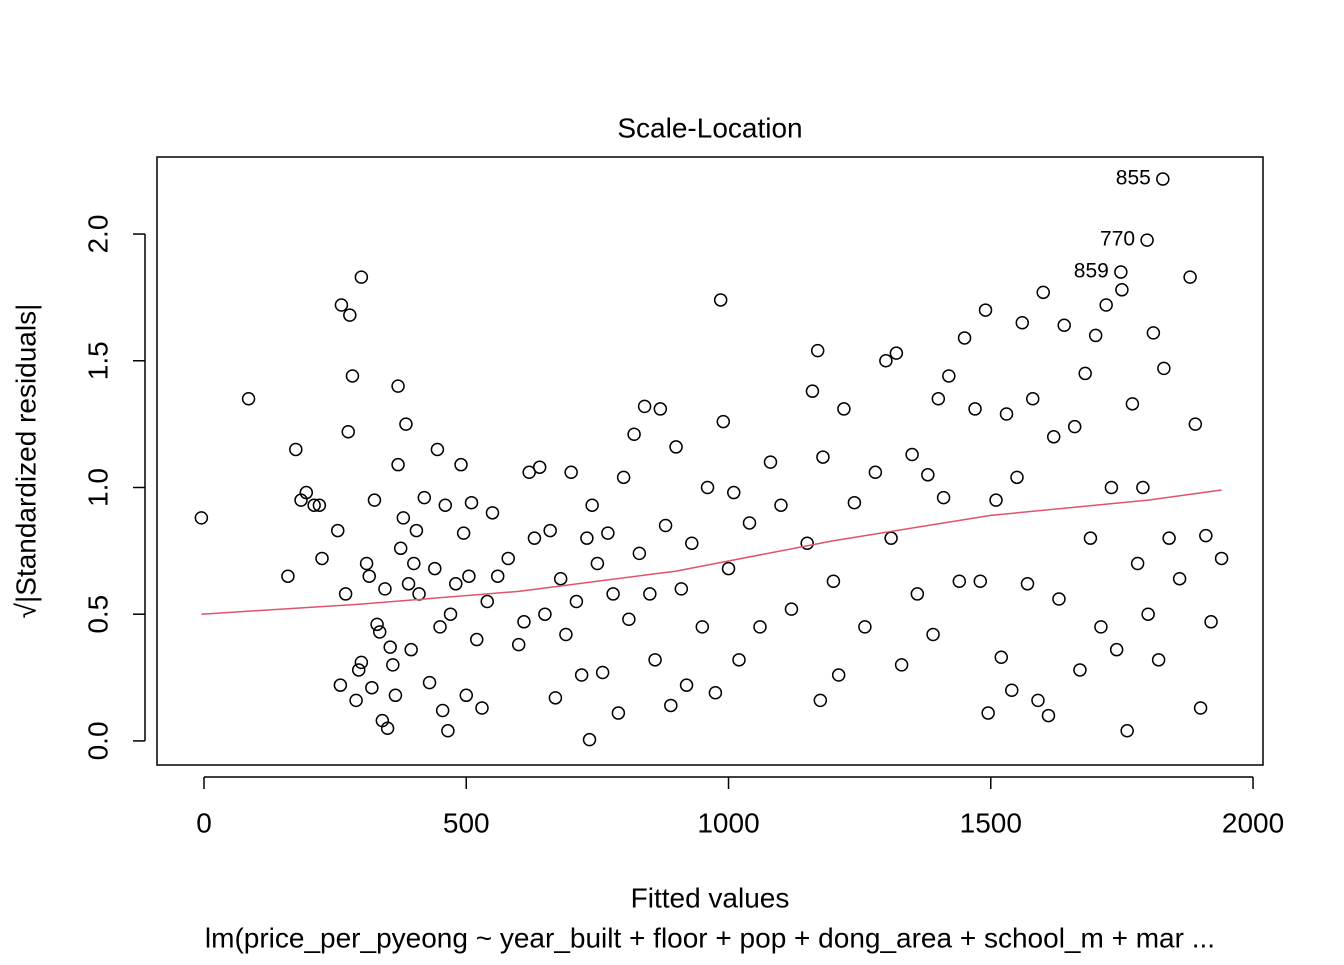  What do you see at coordinates (466, 822) in the screenshot?
I see `x-tick-label: 500` at bounding box center [466, 822].